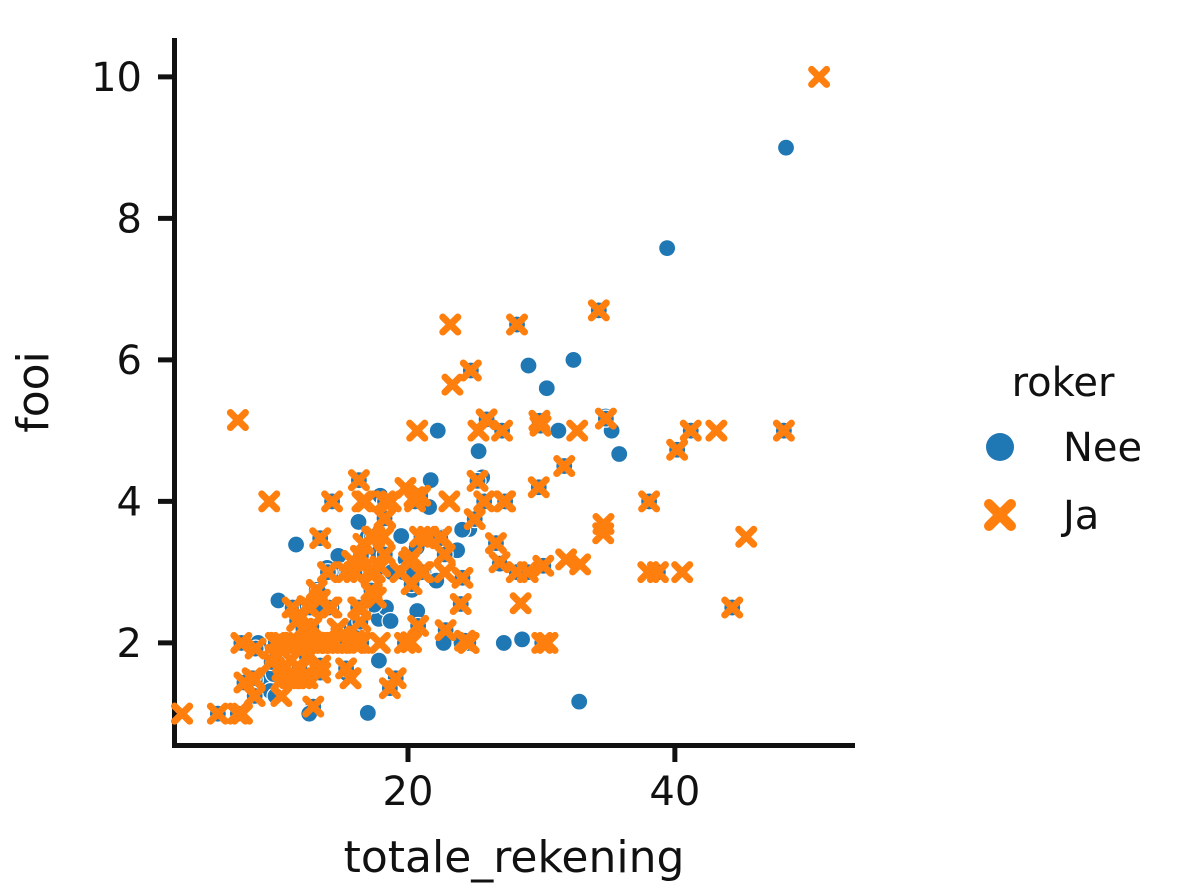 The height and width of the screenshot is (896, 1184). What do you see at coordinates (129, 502) in the screenshot?
I see `y-tick-label: 4` at bounding box center [129, 502].